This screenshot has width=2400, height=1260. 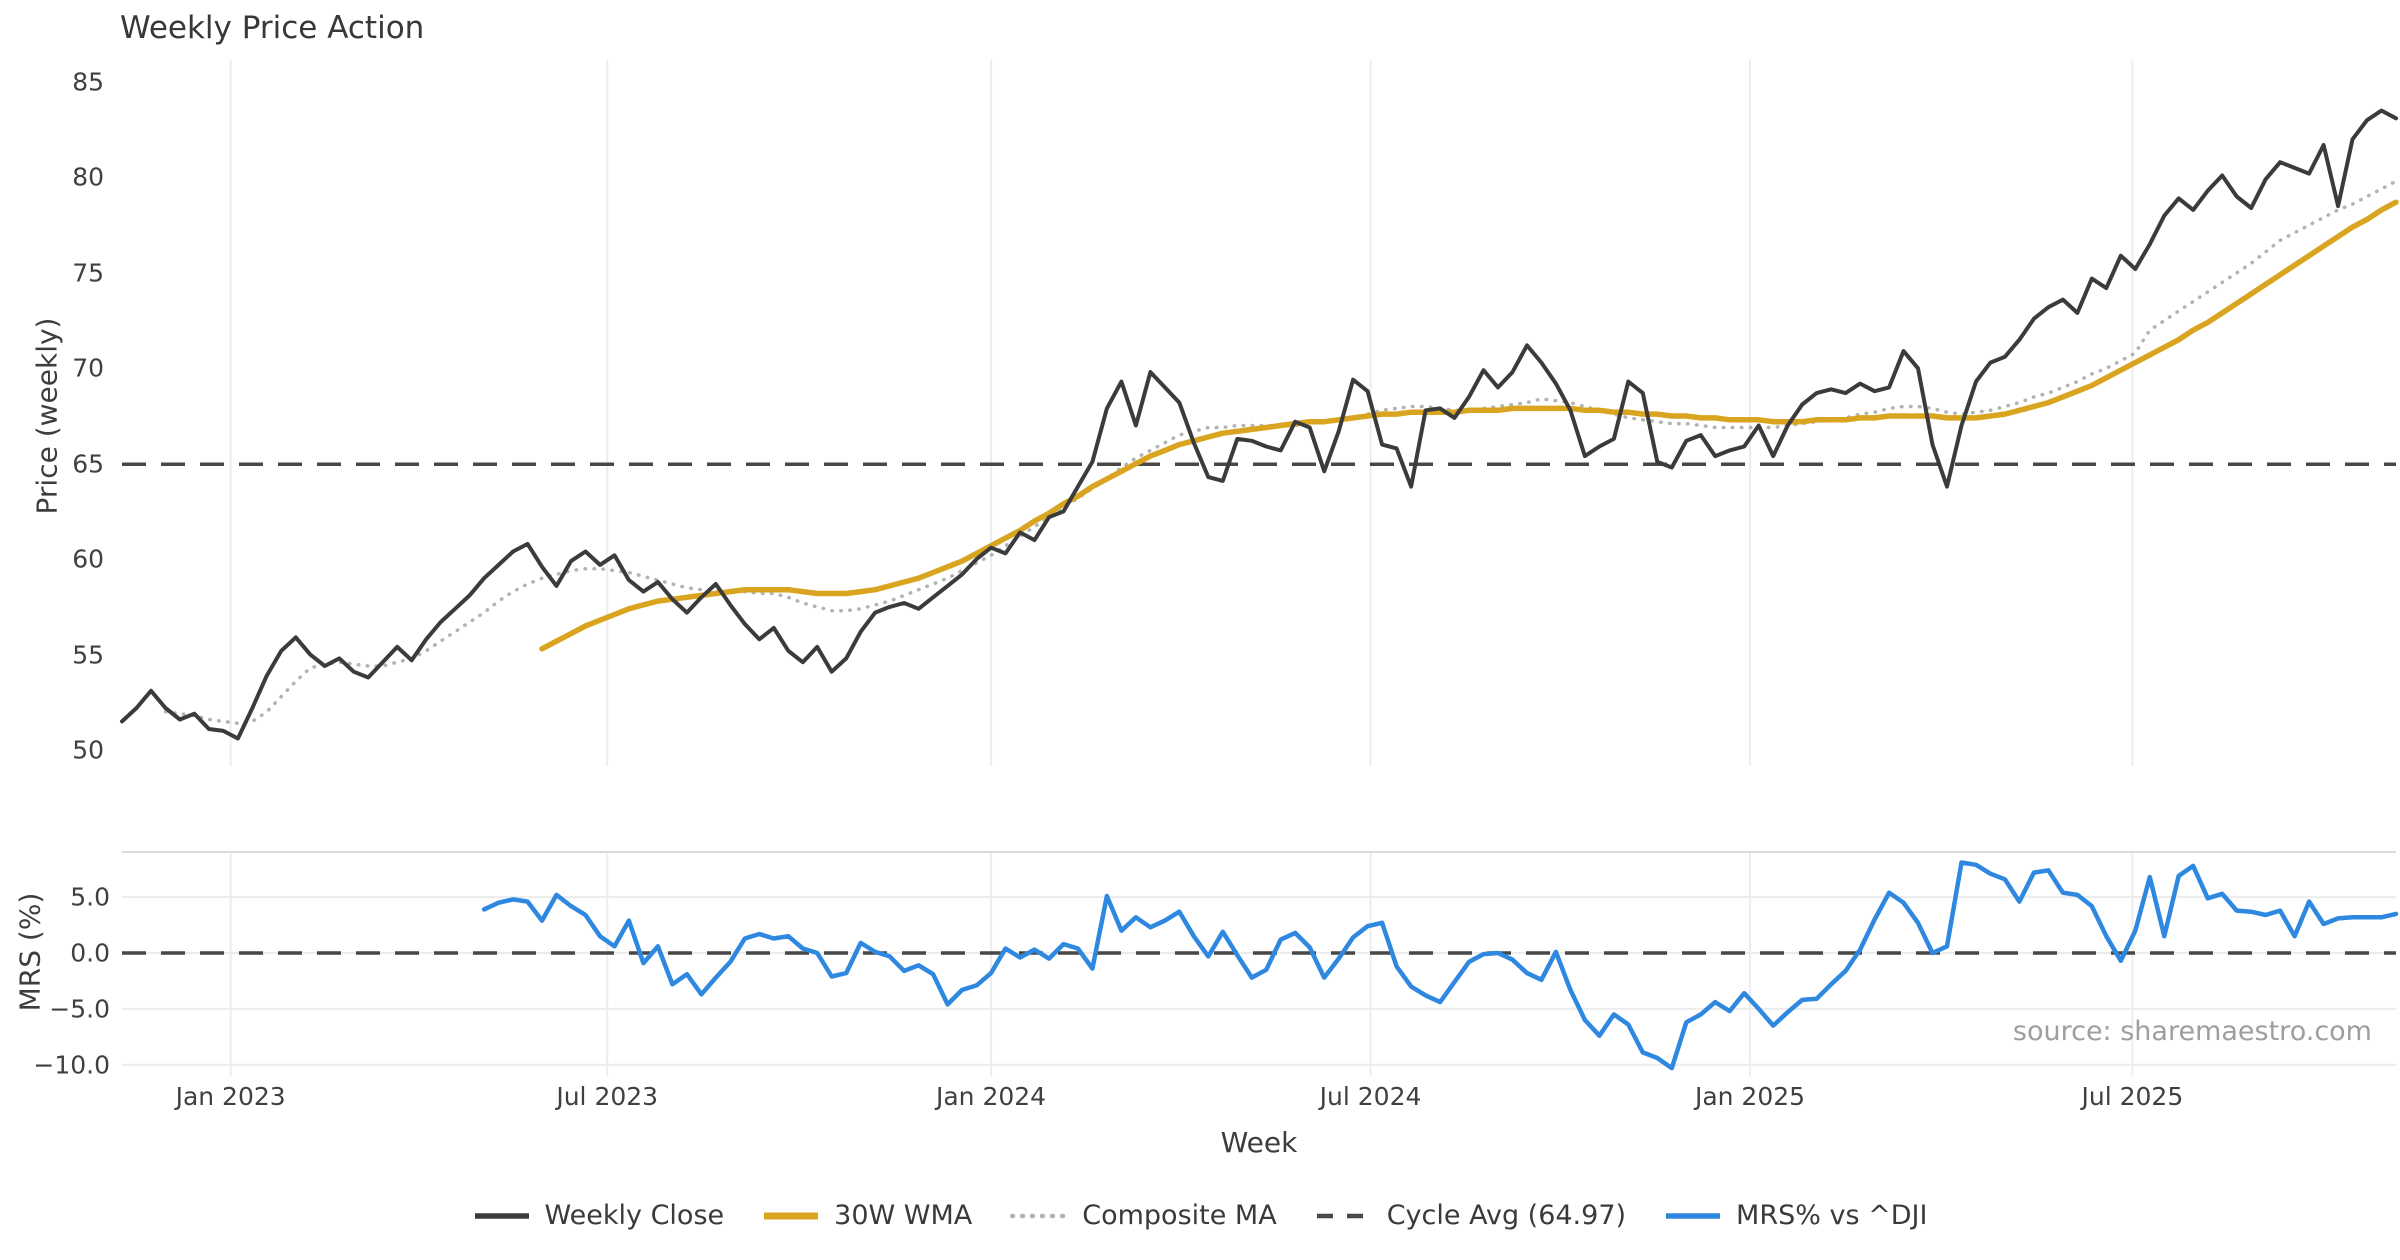 I want to click on x-tick-label: Jan 2025, so click(x=1750, y=1096).